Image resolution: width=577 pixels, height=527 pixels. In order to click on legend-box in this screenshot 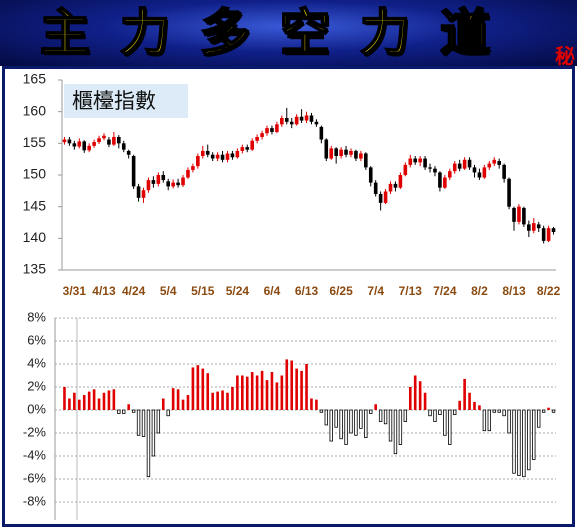, I will do `click(126, 101)`.